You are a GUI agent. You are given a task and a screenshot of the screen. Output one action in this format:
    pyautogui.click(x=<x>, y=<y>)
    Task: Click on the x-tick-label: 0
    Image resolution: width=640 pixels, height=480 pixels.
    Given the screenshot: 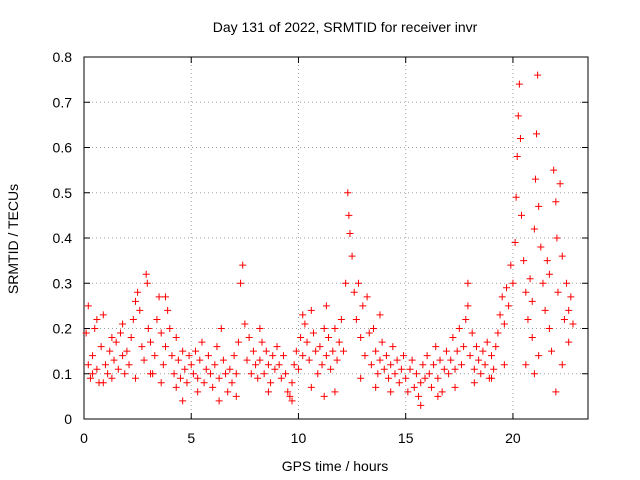 What is the action you would take?
    pyautogui.click(x=84, y=438)
    